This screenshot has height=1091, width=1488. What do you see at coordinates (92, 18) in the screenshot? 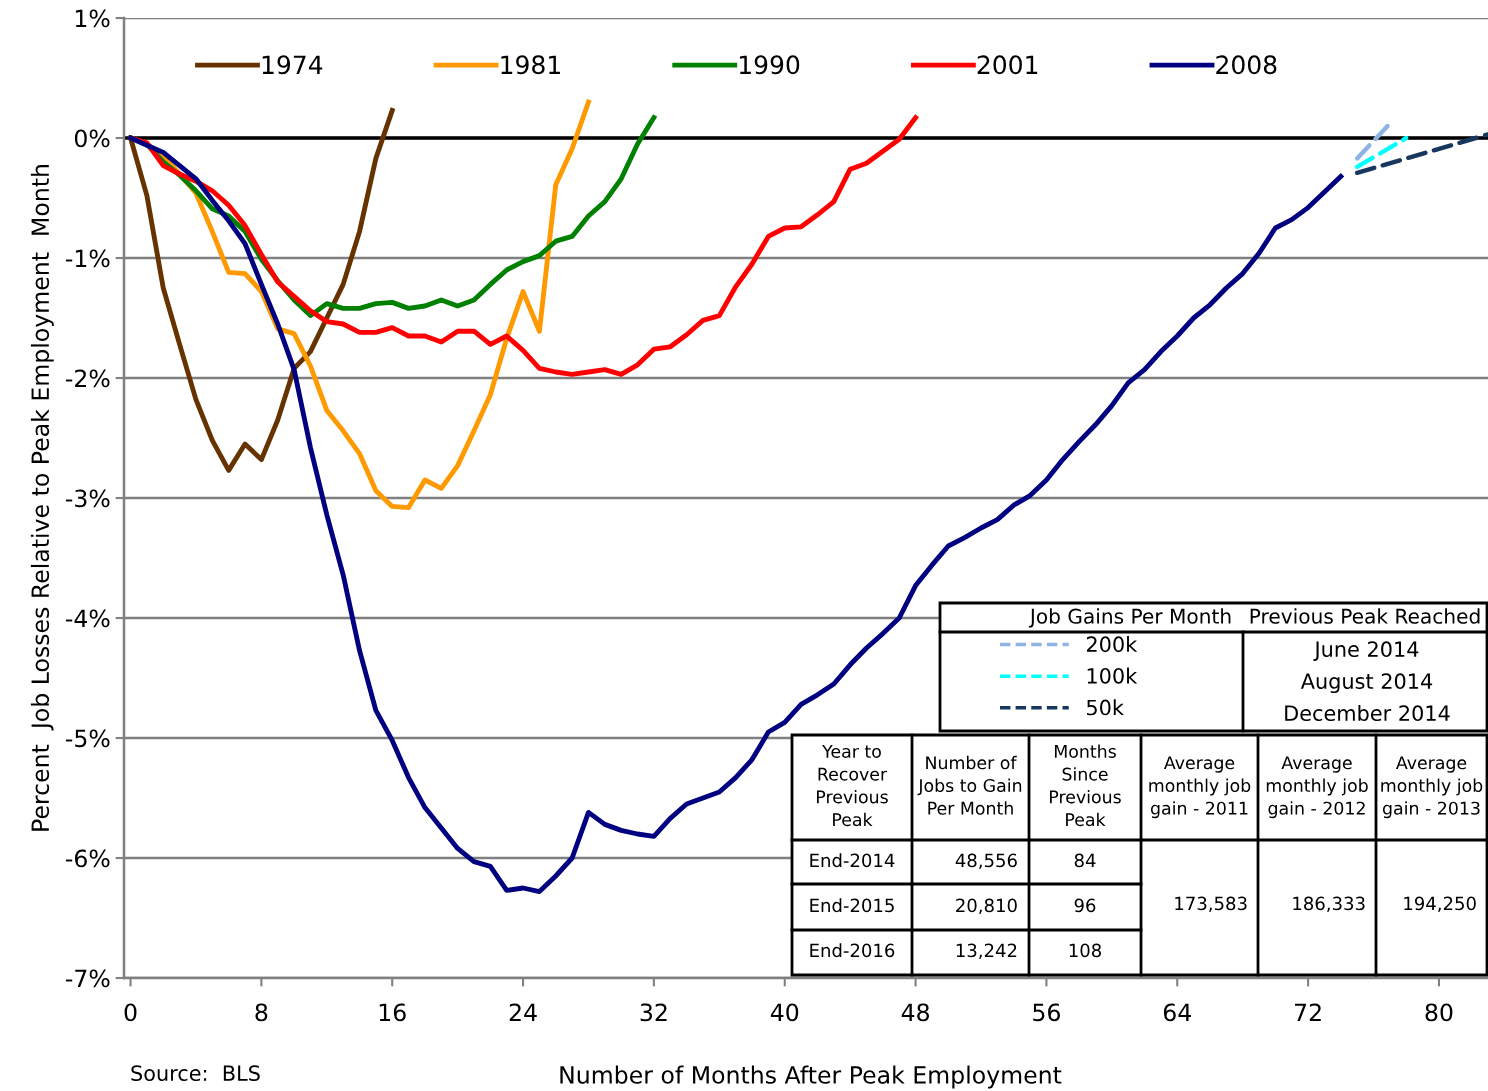
I see `y-tick-label: 1%` at bounding box center [92, 18].